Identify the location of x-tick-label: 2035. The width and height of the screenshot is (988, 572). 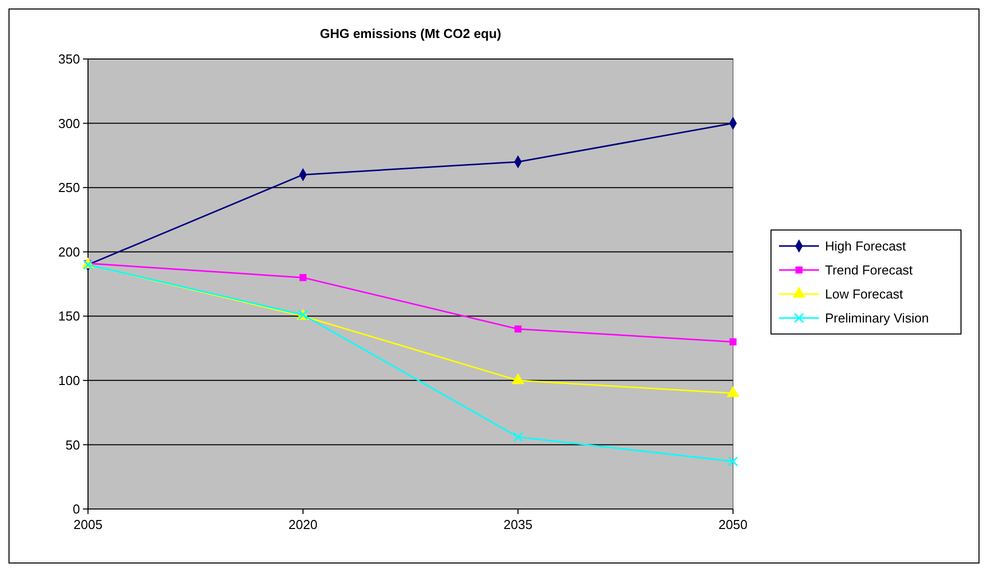
(518, 524).